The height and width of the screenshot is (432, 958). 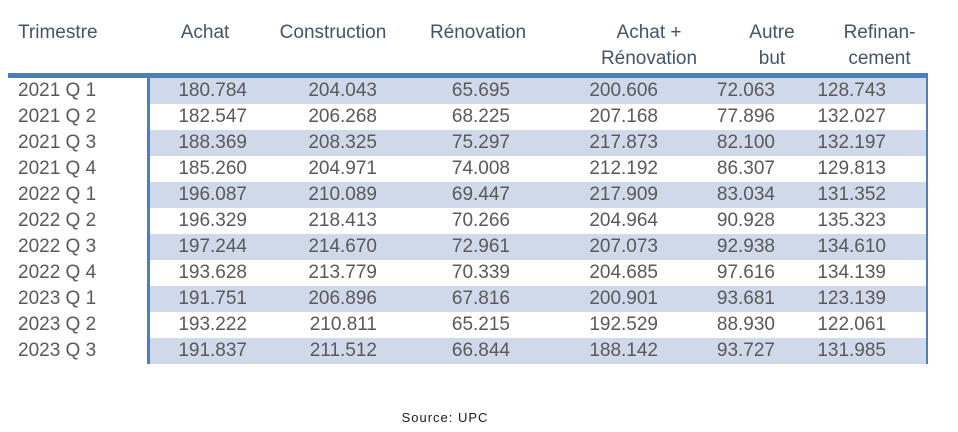 What do you see at coordinates (772, 32) in the screenshot?
I see `header-label: Autre` at bounding box center [772, 32].